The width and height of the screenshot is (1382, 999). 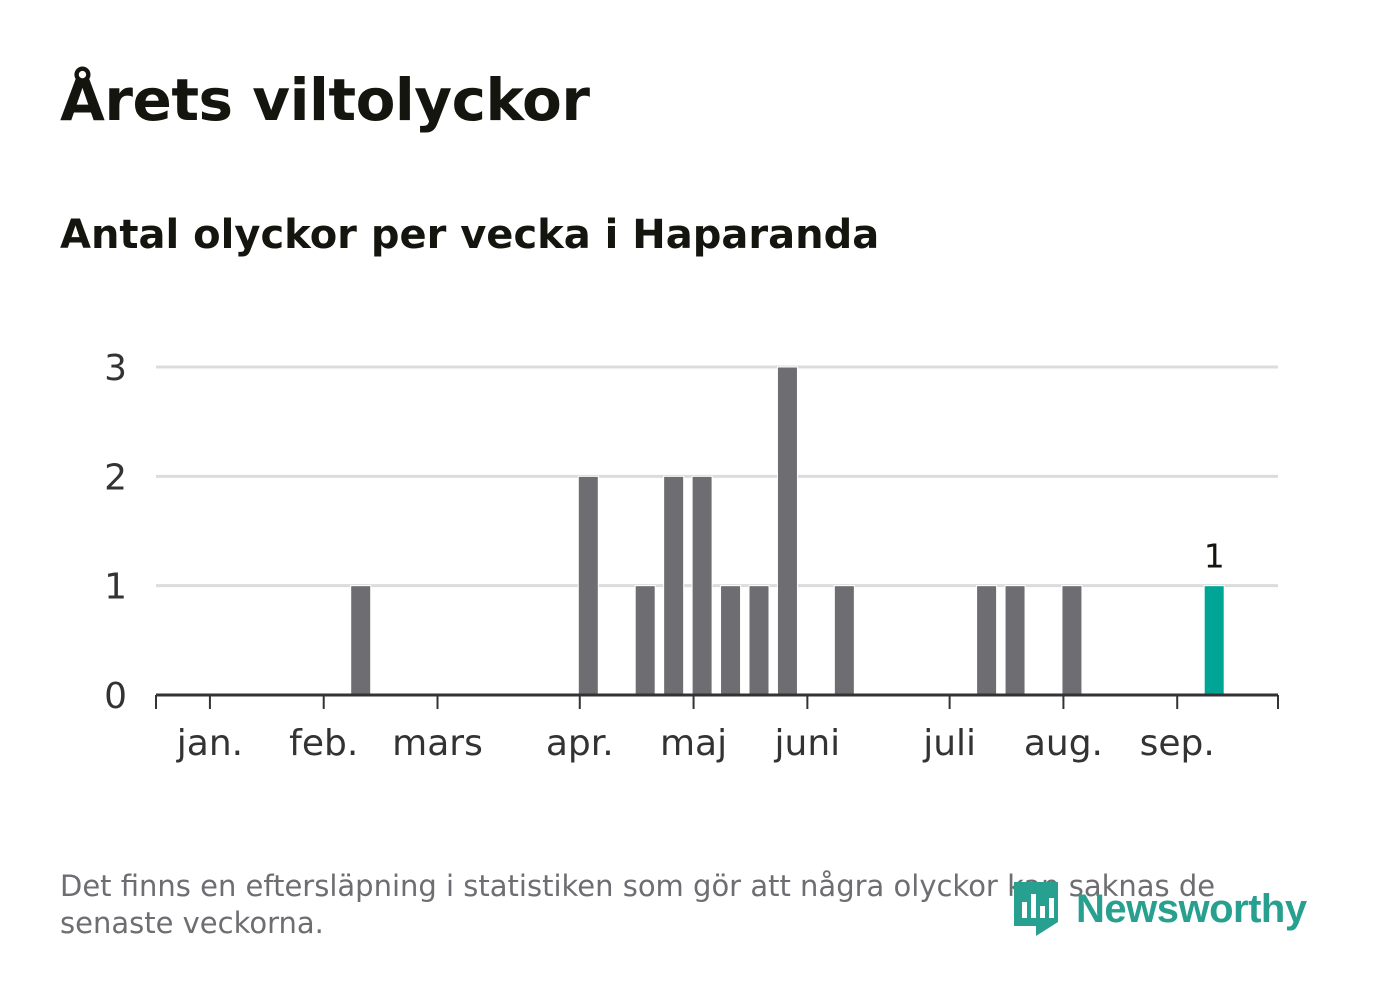 What do you see at coordinates (693, 743) in the screenshot?
I see `x-tick-label: maj` at bounding box center [693, 743].